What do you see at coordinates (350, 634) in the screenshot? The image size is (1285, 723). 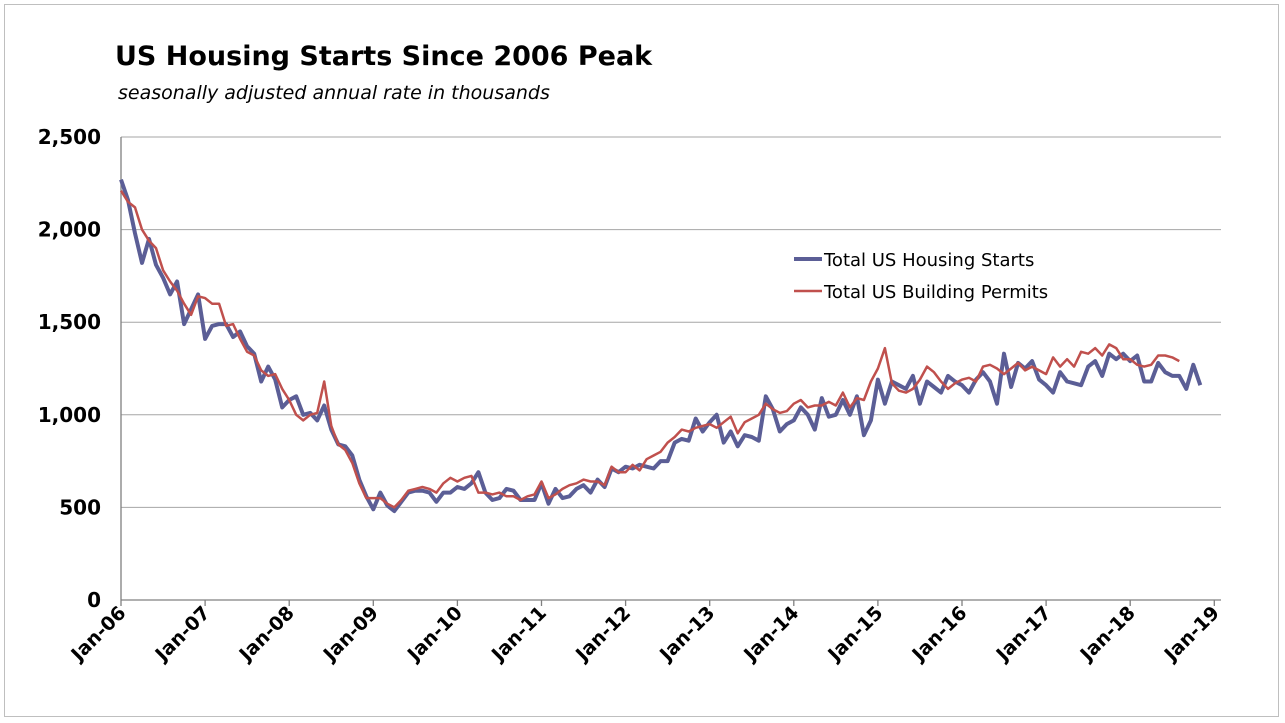 I see `x-tick-label: Jan-09` at bounding box center [350, 634].